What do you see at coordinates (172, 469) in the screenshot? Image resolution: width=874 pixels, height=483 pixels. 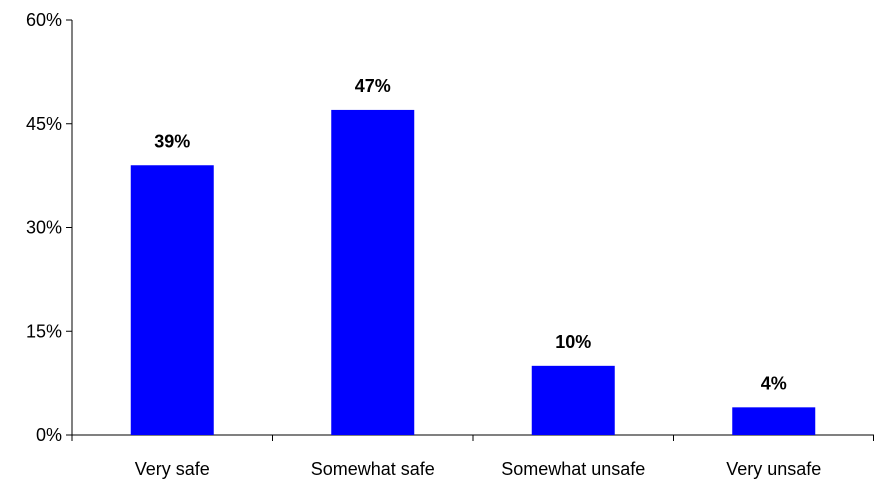 I see `x-category-label: Very safe` at bounding box center [172, 469].